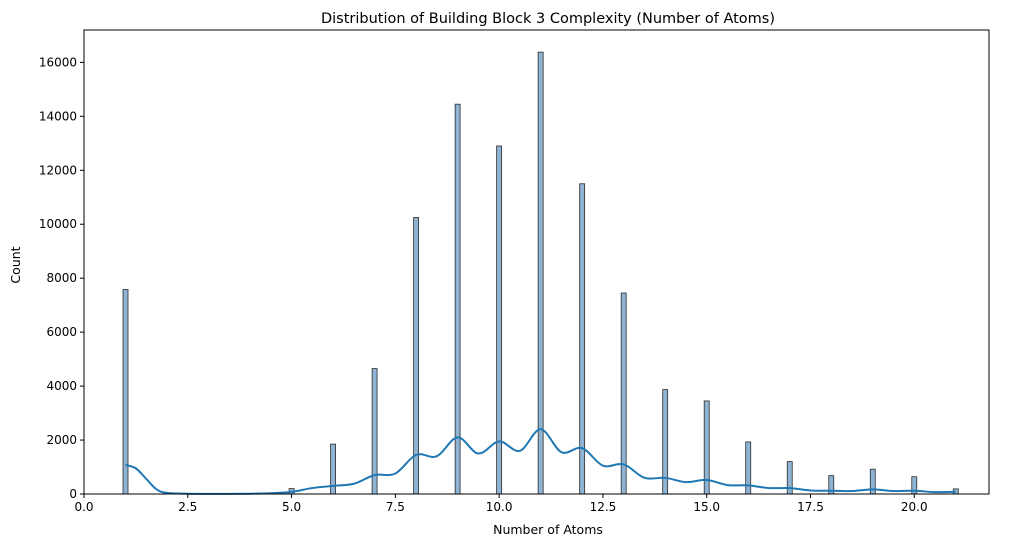  Describe the element at coordinates (395, 507) in the screenshot. I see `x-tick-label: 7.5` at that location.